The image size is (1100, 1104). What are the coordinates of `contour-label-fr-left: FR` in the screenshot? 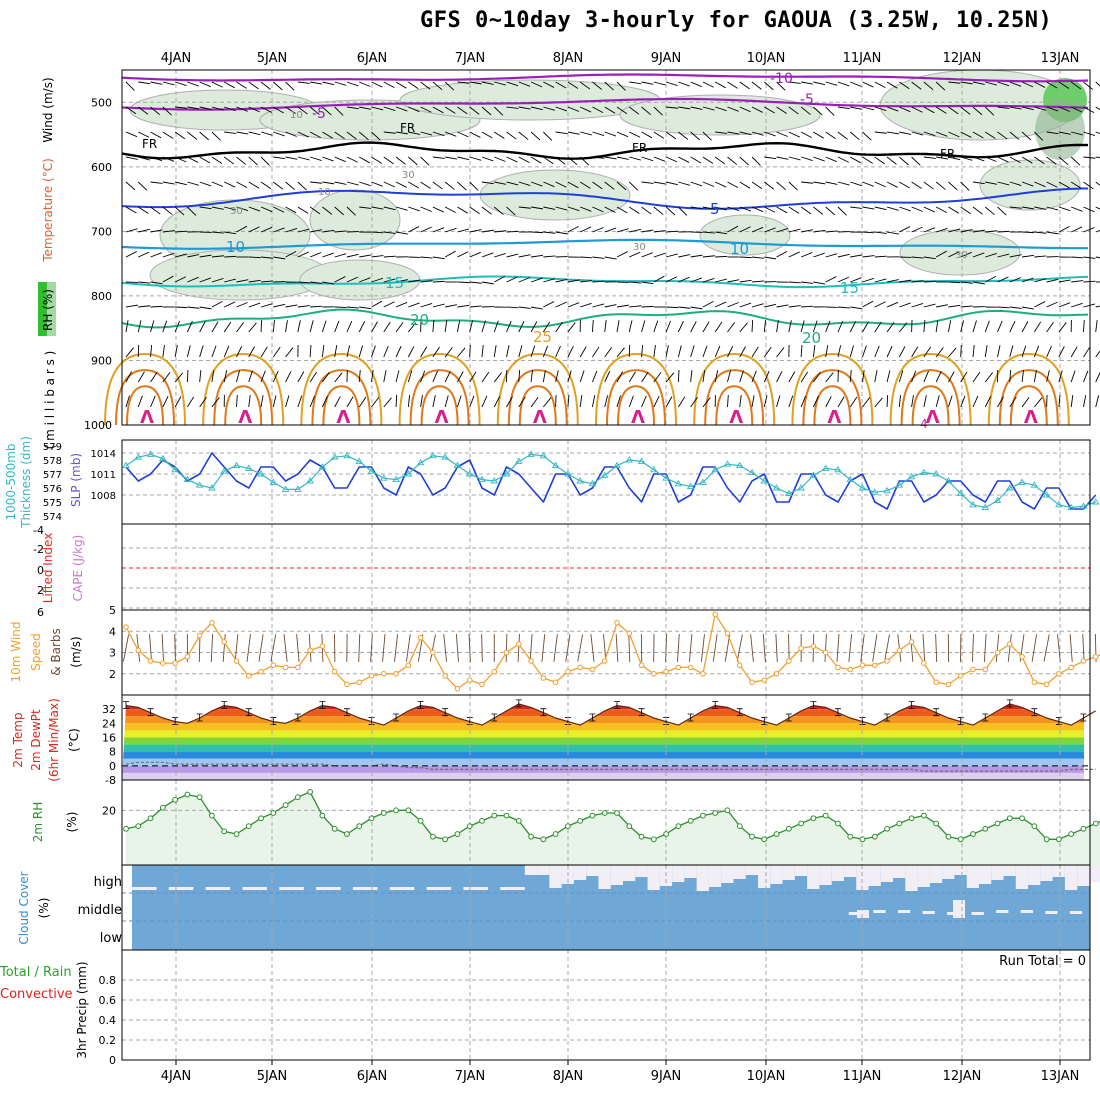 It's located at (149, 144).